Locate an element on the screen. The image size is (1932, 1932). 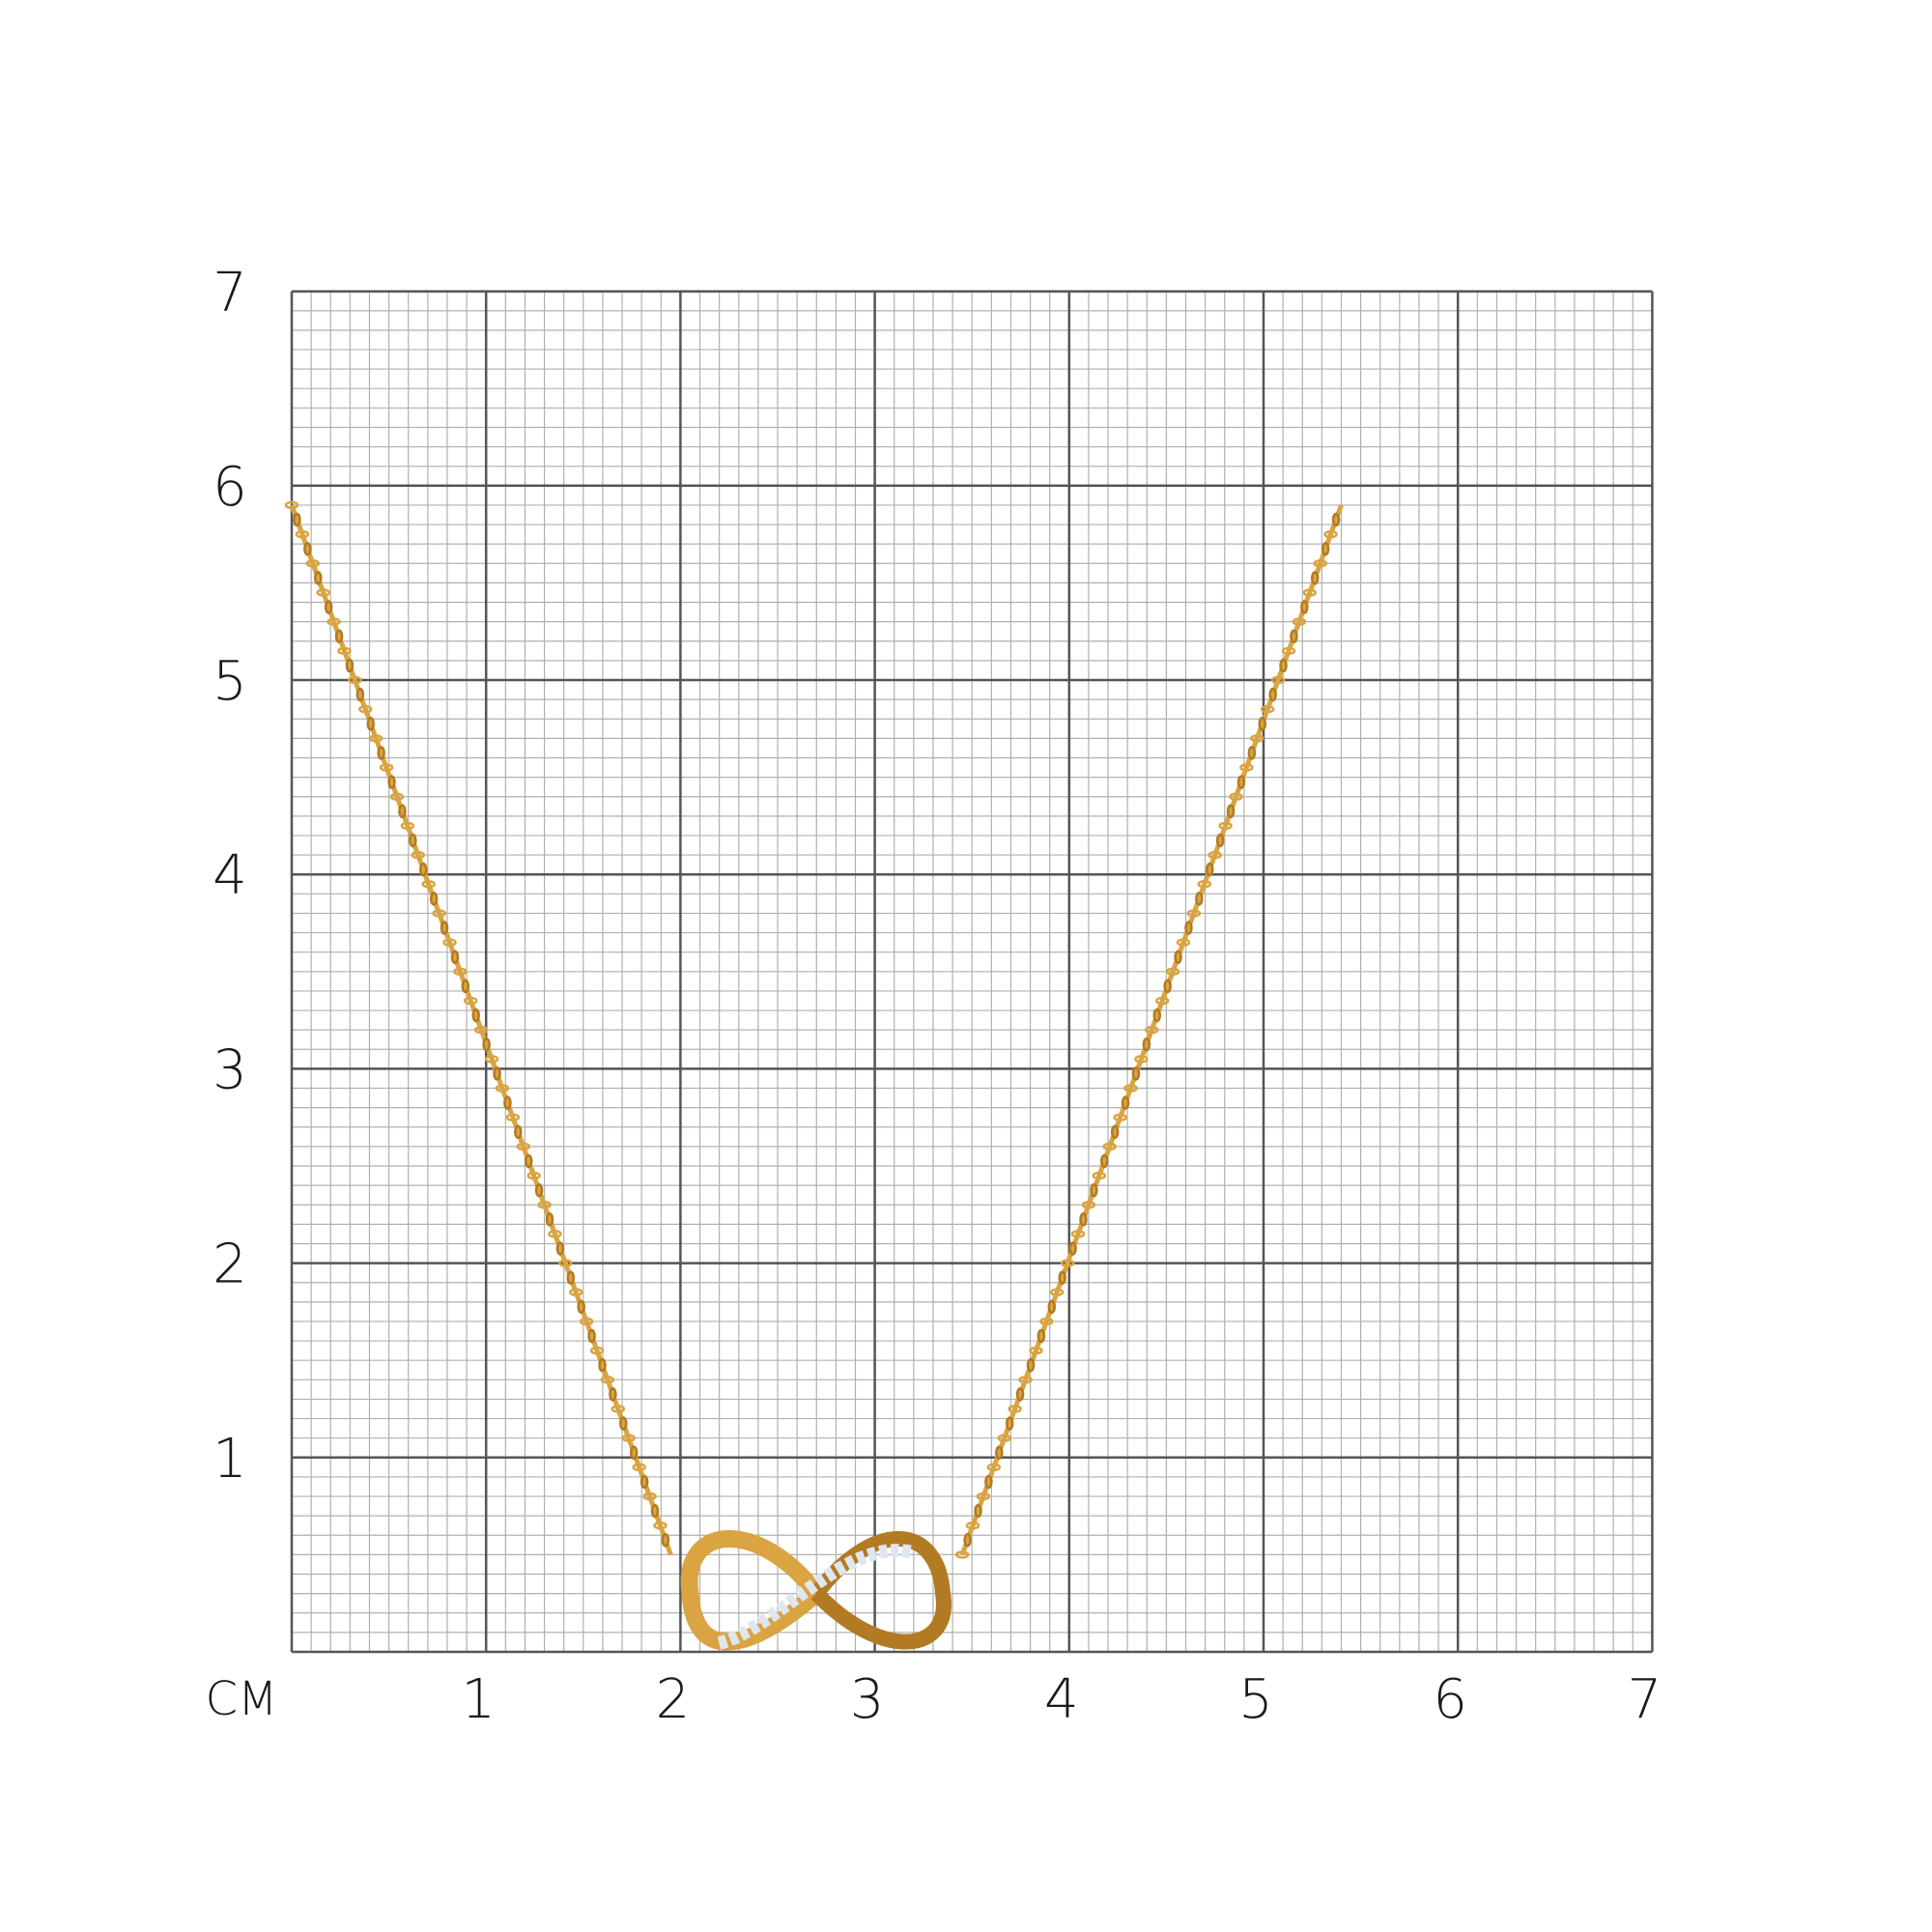
chain-left is located at coordinates (478, 1028).